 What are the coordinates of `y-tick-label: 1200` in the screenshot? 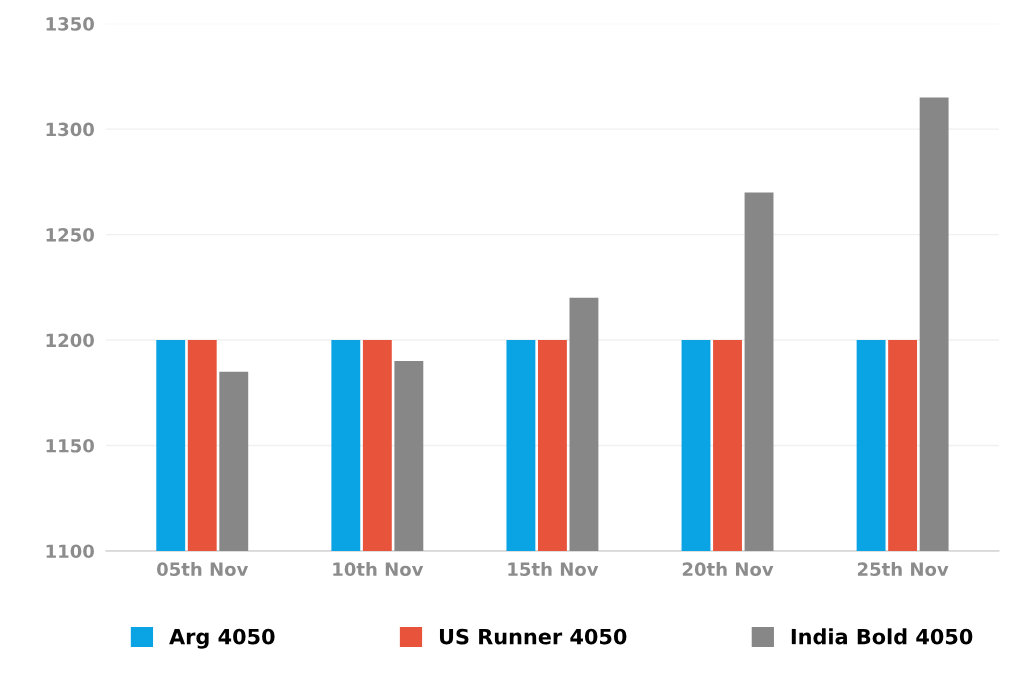 It's located at (70, 340).